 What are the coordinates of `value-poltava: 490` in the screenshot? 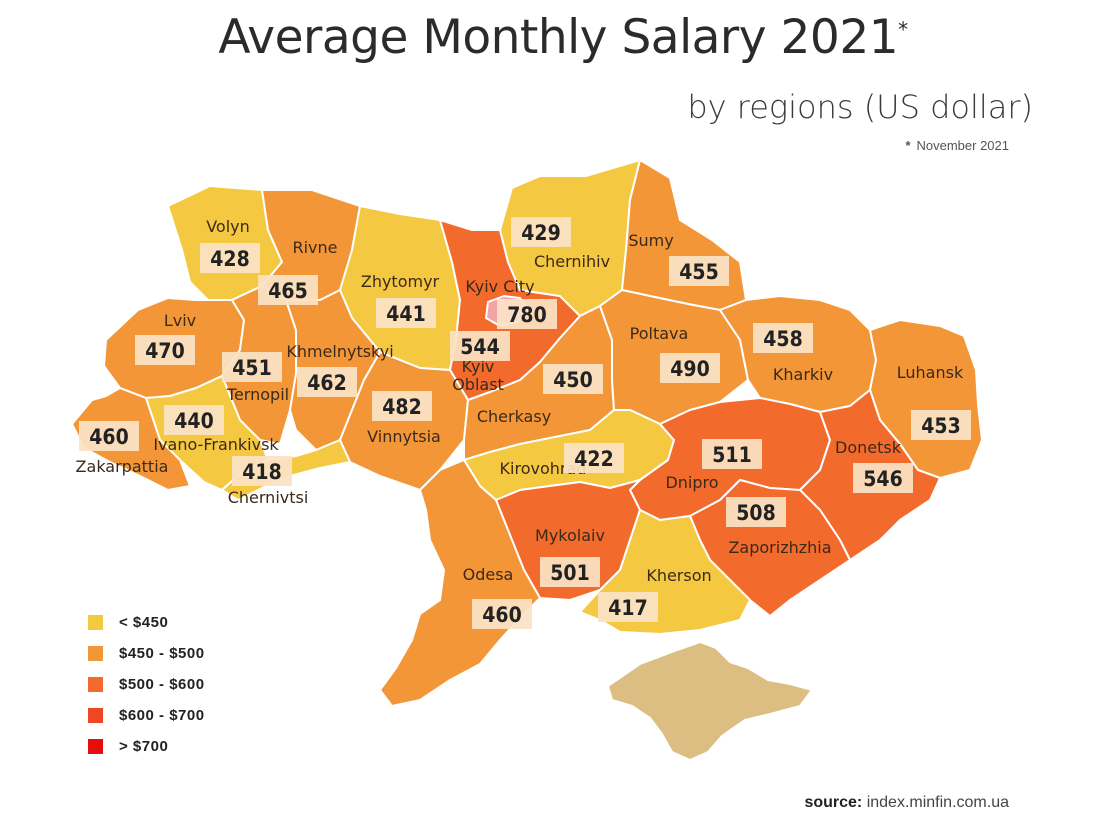 It's located at (689, 369).